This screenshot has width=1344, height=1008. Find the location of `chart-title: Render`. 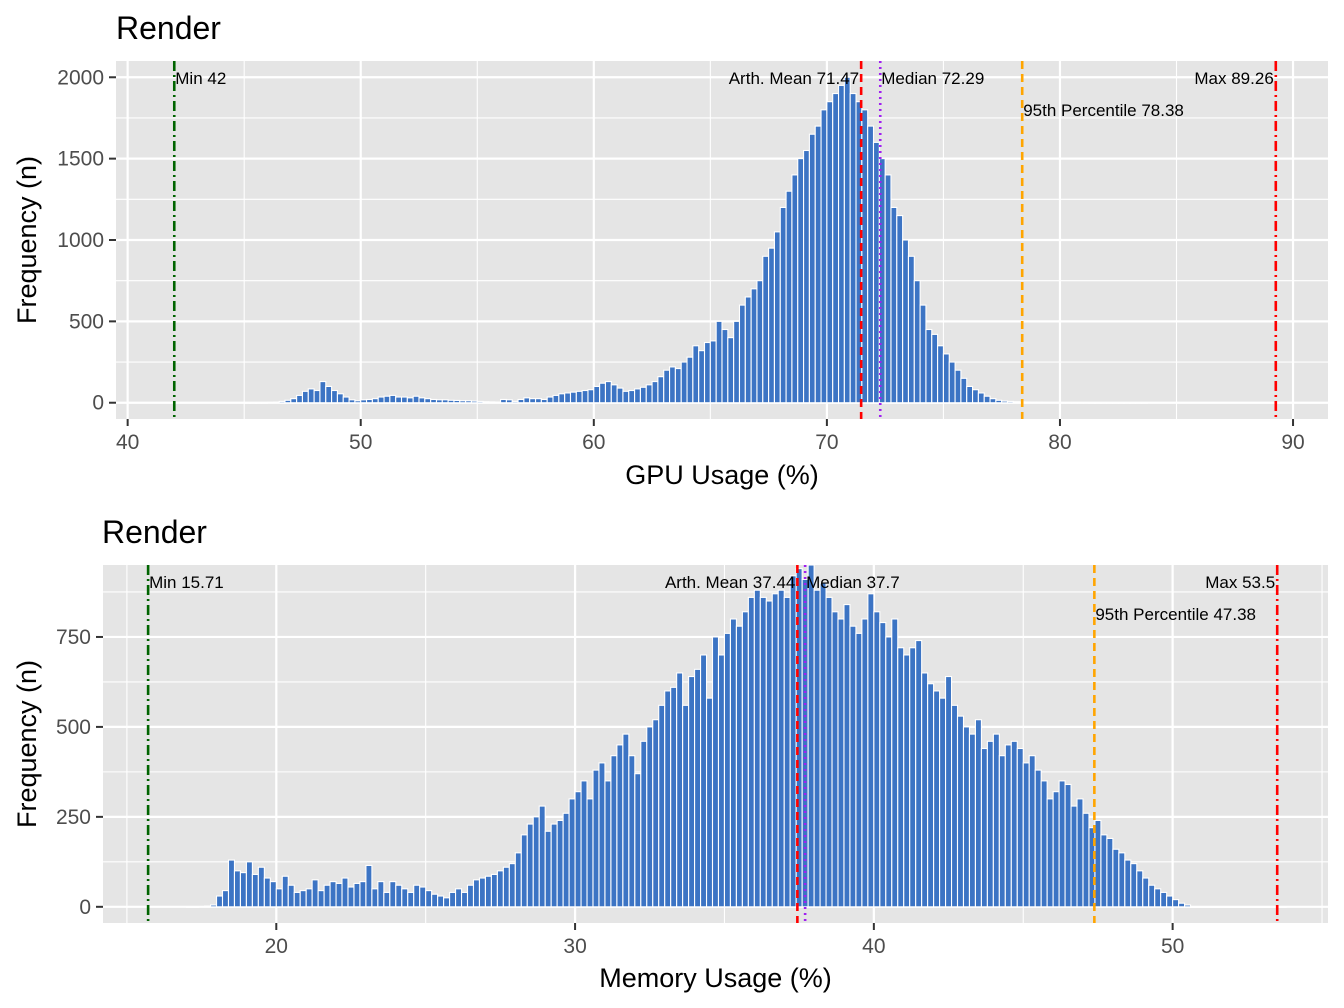

chart-title: Render is located at coordinates (168, 28).